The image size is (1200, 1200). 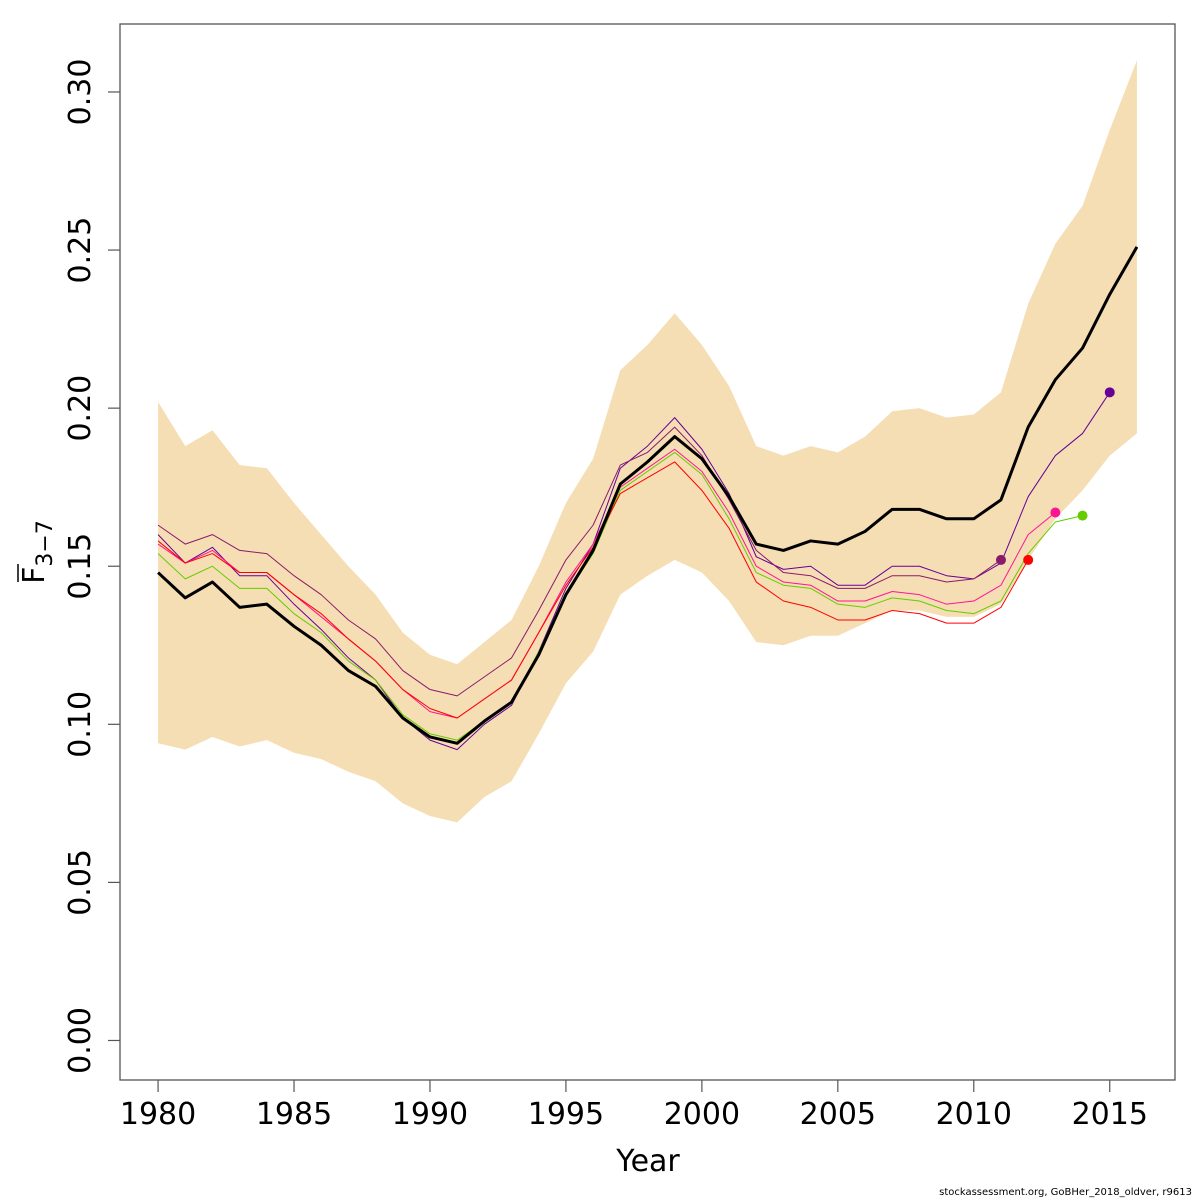 I want to click on x-tick-label: 2015, so click(x=1110, y=1114).